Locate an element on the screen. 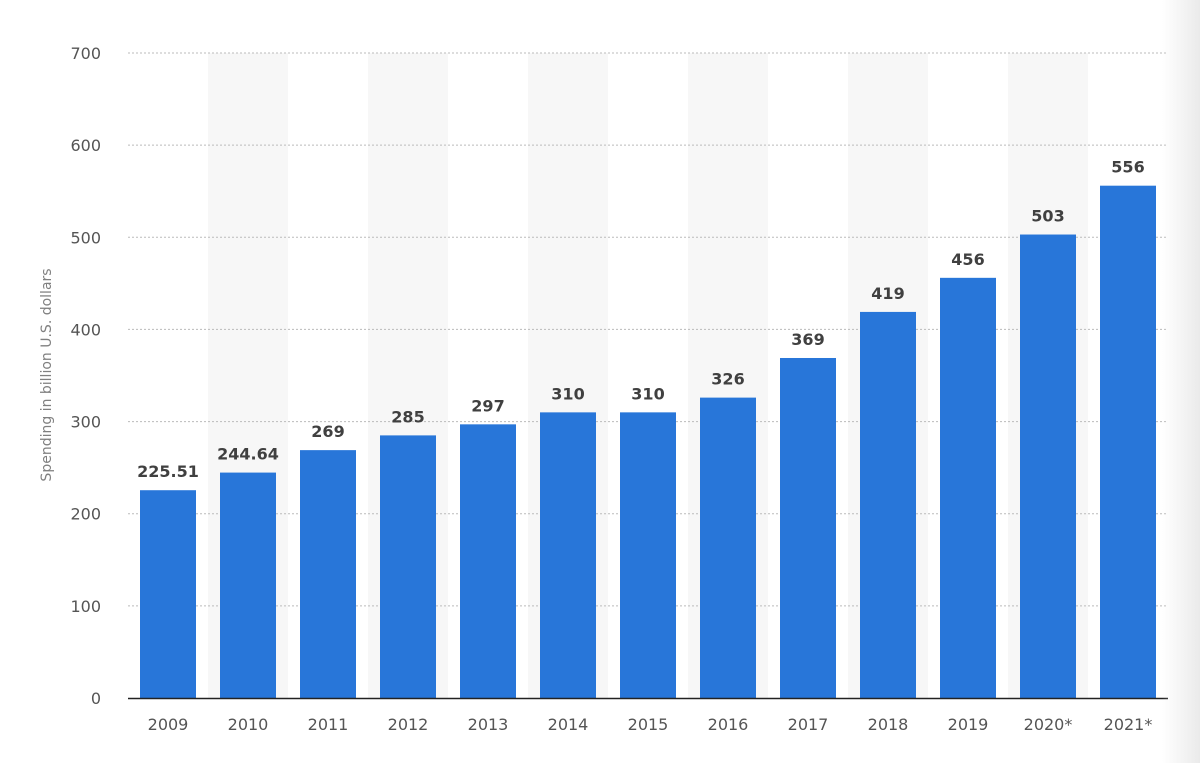 This screenshot has height=767, width=1200. x-tick-label: 2011 is located at coordinates (328, 724).